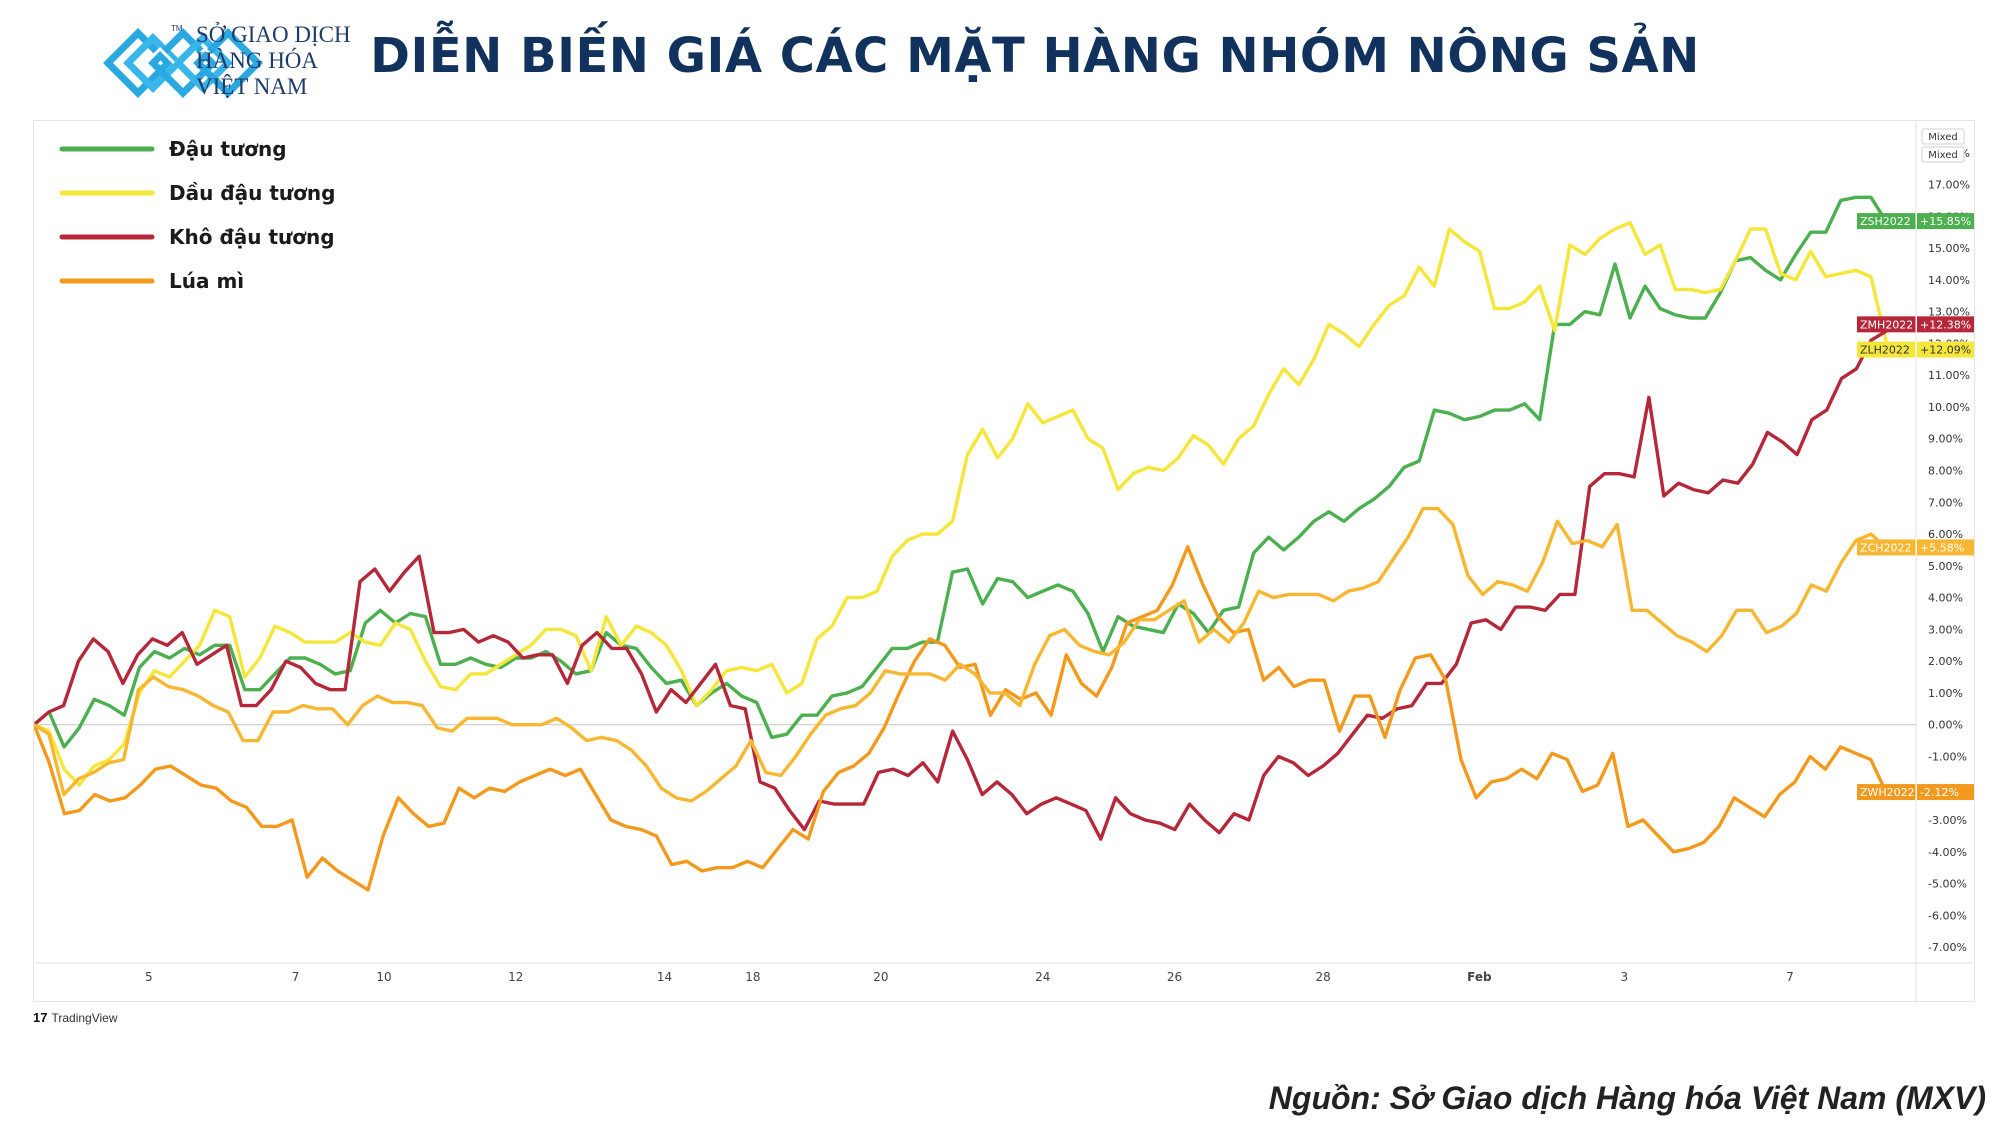 The width and height of the screenshot is (2000, 1125). Describe the element at coordinates (1947, 820) in the screenshot. I see `y-tick-label: -3.00%` at that location.